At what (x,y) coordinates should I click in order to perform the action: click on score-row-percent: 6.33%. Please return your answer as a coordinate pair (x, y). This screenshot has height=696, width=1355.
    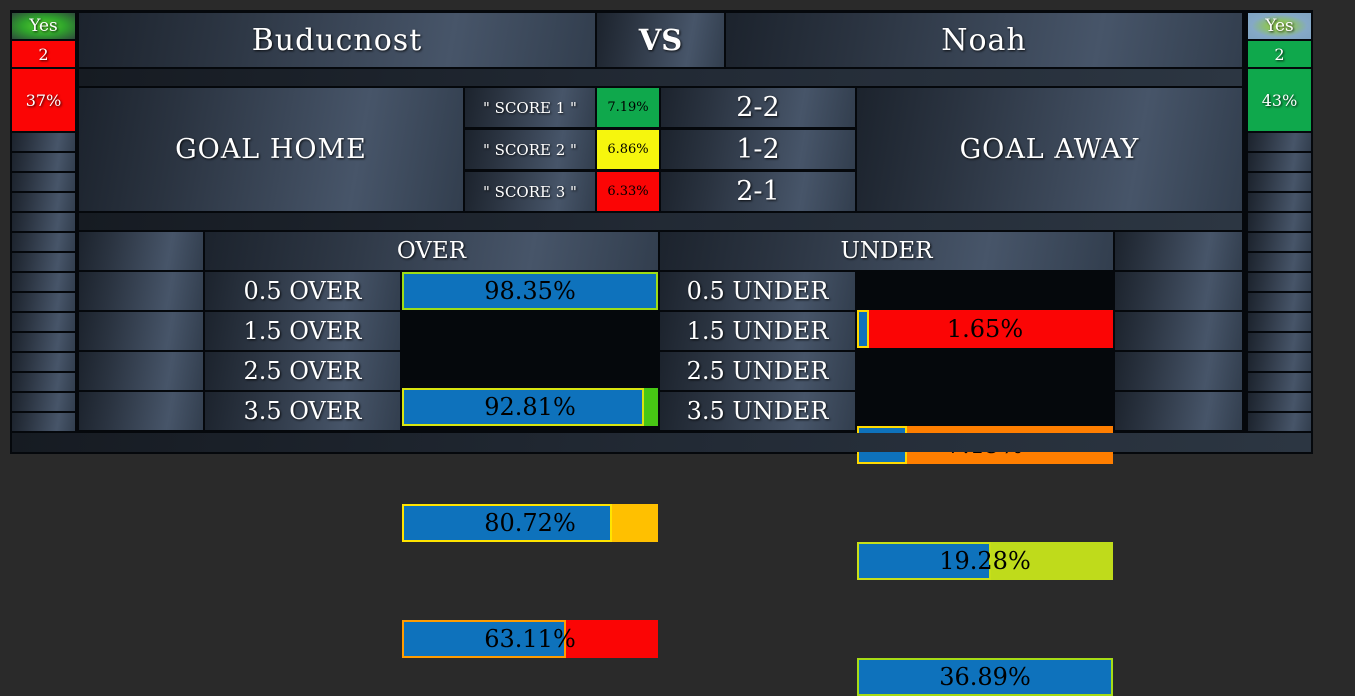
    Looking at the image, I should click on (628, 191).